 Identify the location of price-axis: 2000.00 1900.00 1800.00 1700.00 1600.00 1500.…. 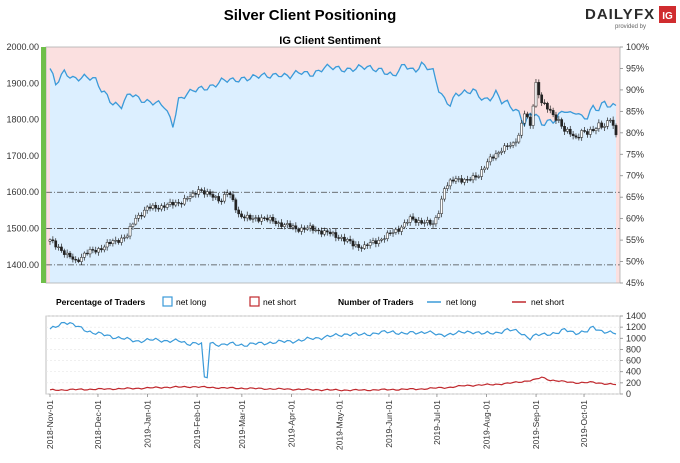
(22, 156).